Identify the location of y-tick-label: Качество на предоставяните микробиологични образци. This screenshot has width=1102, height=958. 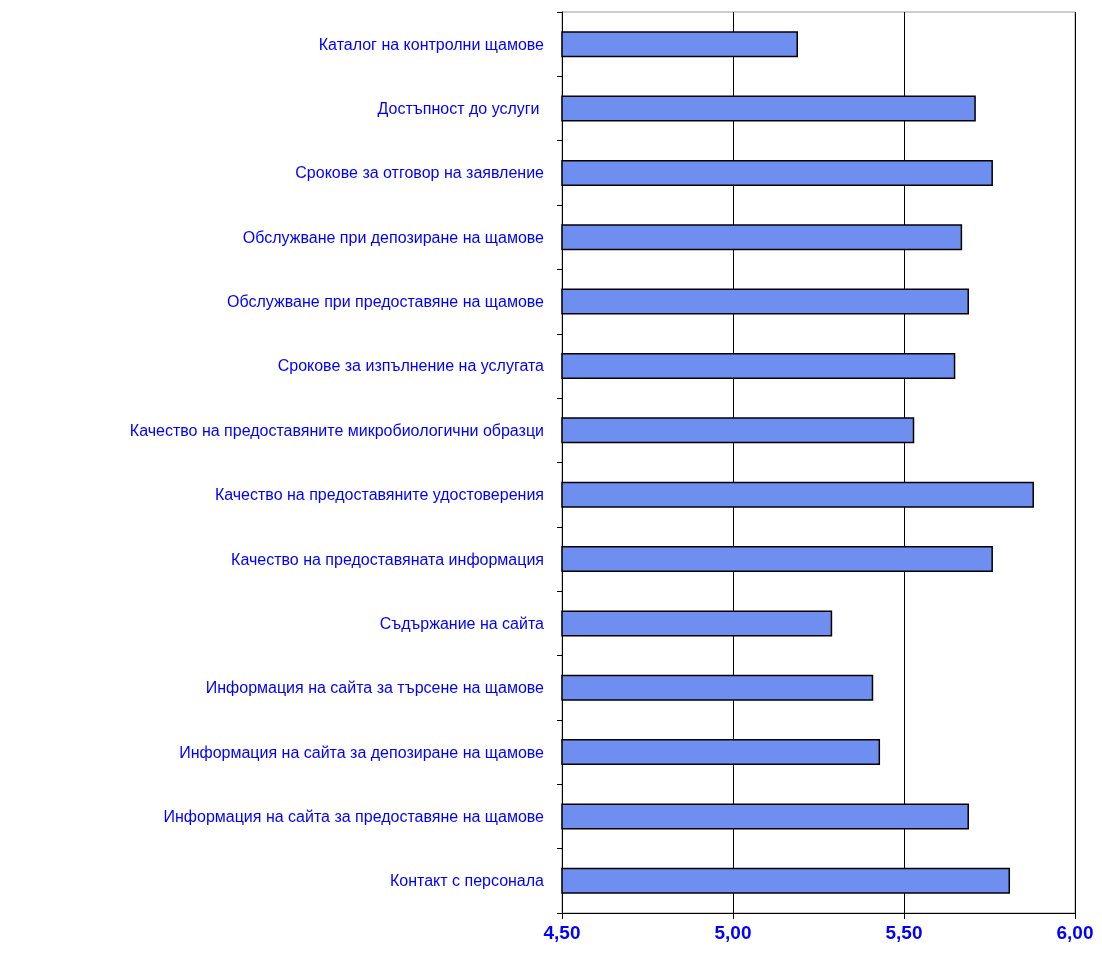
(336, 430).